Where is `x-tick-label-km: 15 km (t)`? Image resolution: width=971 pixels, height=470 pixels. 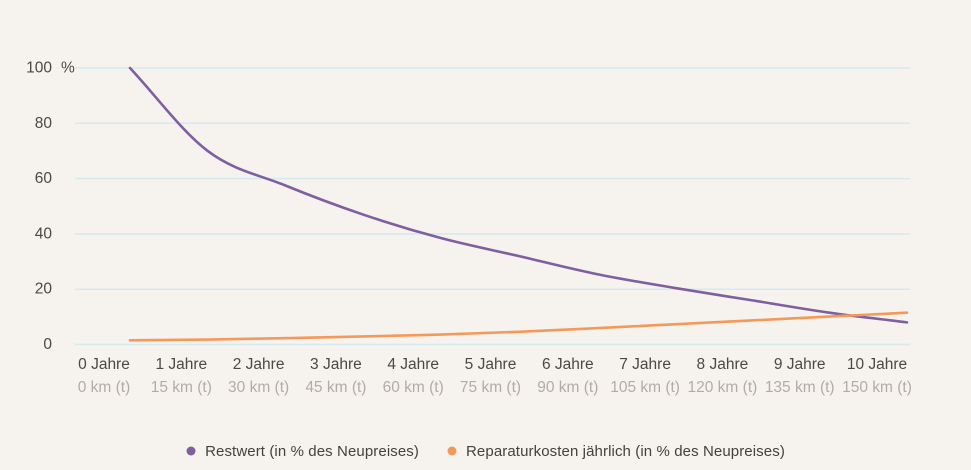 x-tick-label-km: 15 km (t) is located at coordinates (181, 387).